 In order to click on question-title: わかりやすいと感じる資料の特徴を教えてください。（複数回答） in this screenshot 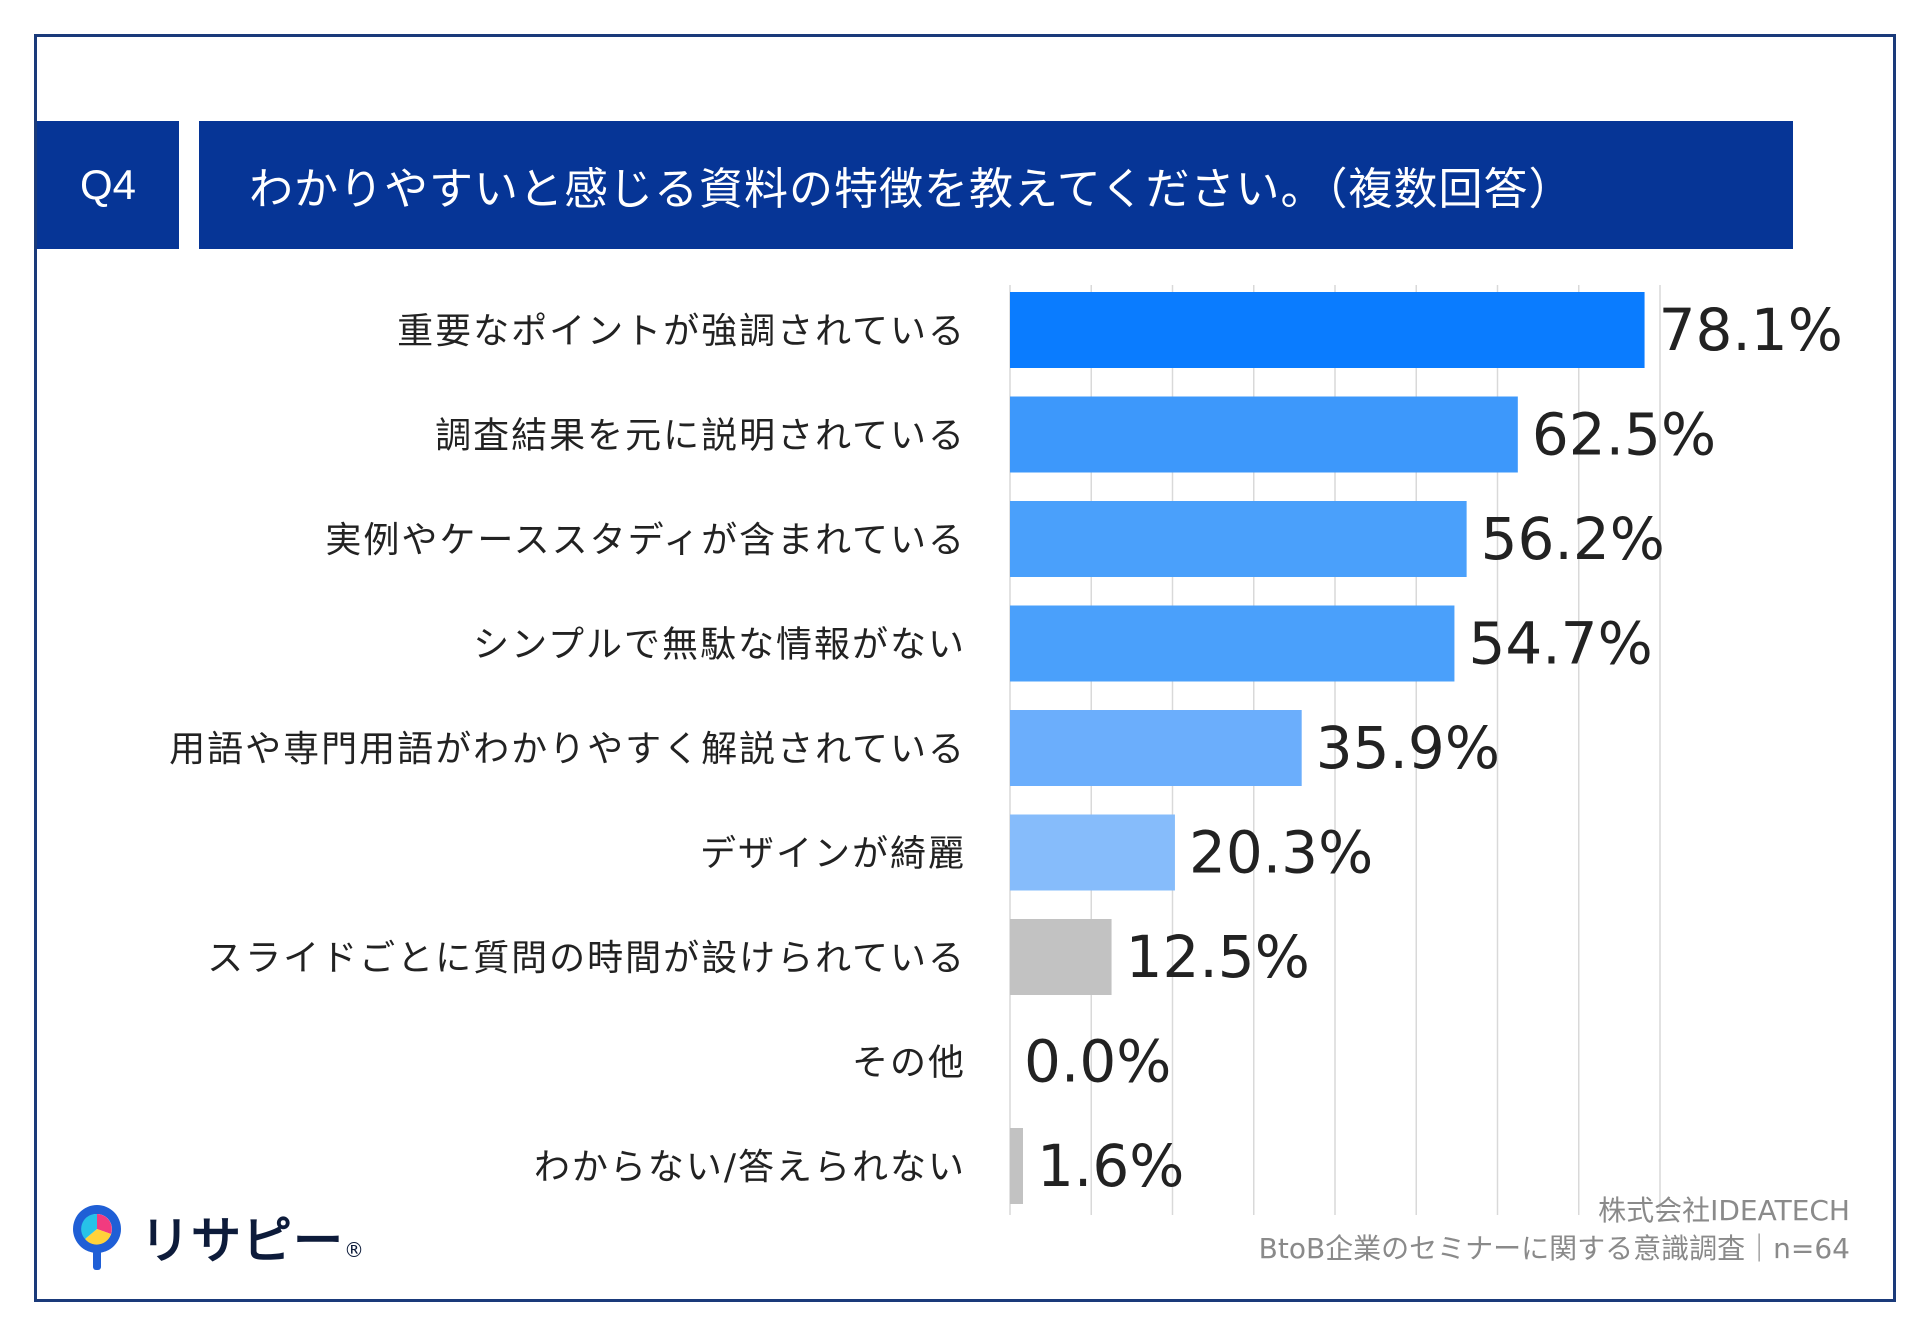, I will do `click(996, 185)`.